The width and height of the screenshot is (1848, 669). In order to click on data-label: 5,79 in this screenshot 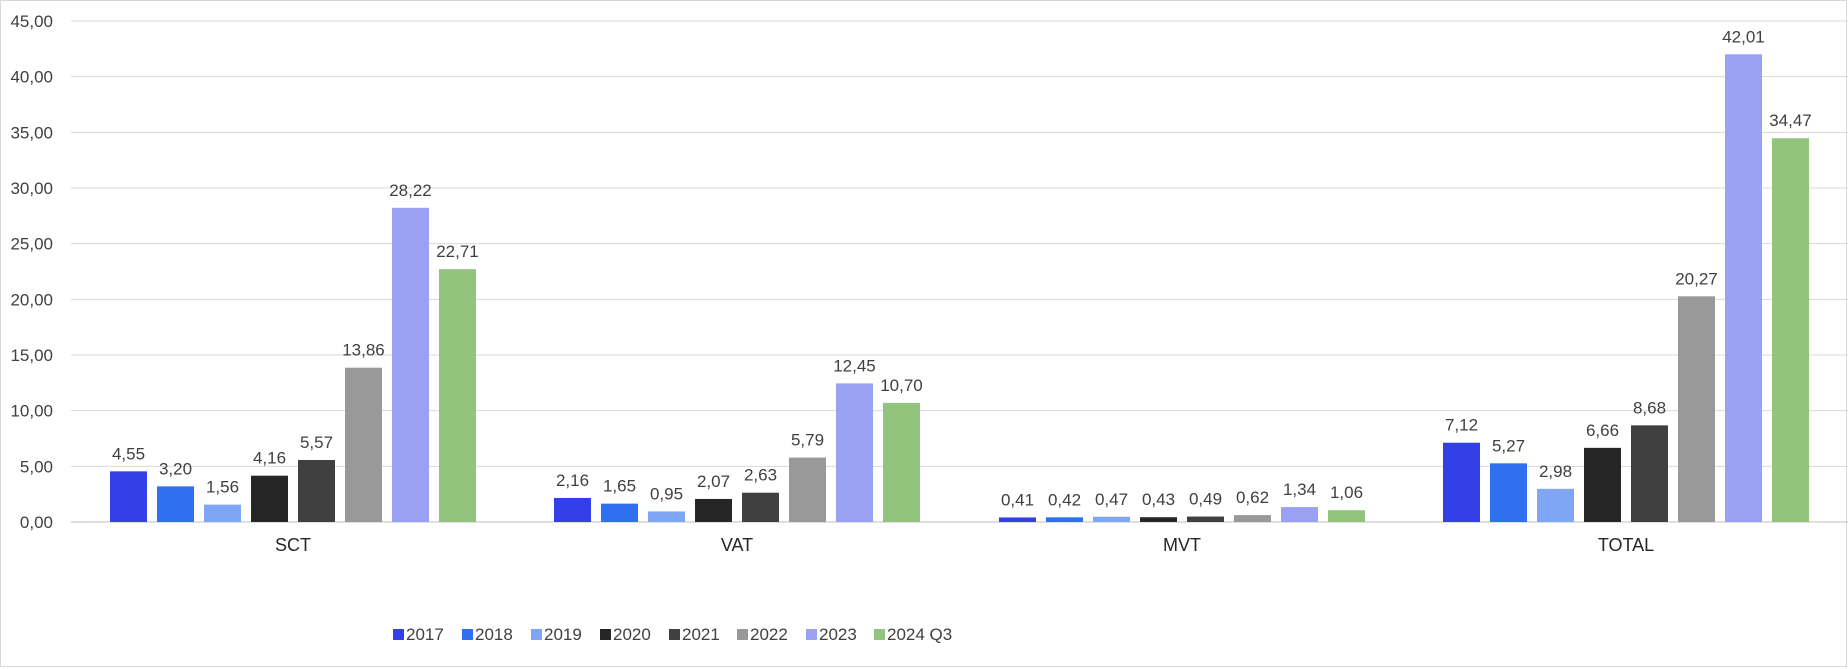, I will do `click(807, 440)`.